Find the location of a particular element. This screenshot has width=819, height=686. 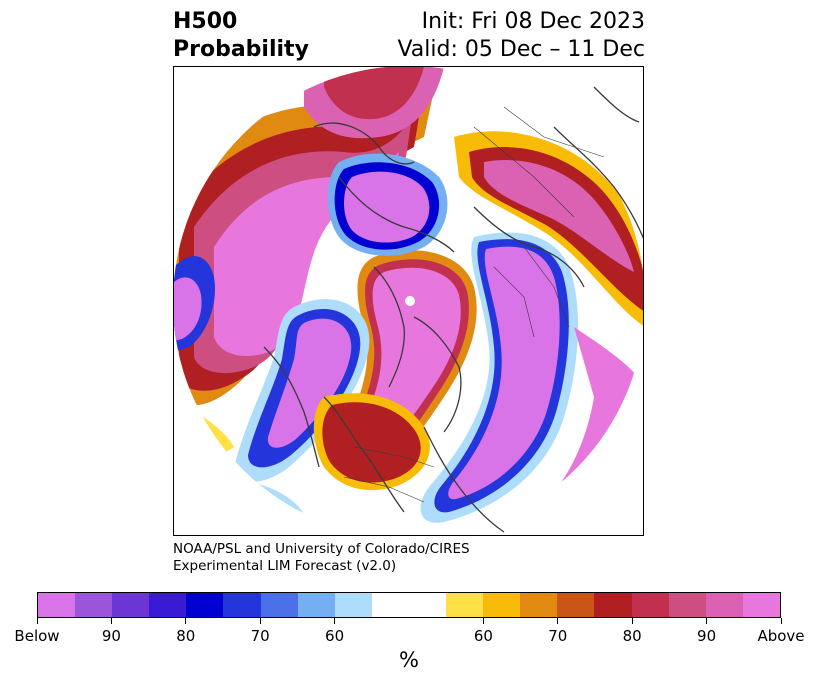

colorbar-unit: % is located at coordinates (409, 660).